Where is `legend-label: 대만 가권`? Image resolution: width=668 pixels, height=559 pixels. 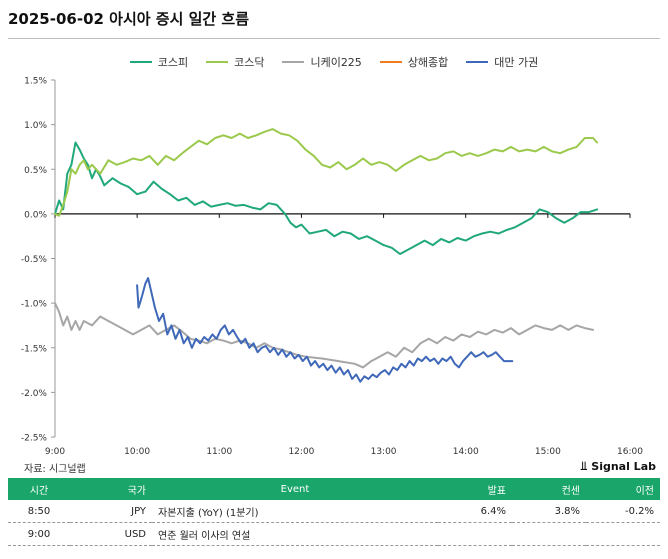
legend-label: 대만 가권 is located at coordinates (516, 62).